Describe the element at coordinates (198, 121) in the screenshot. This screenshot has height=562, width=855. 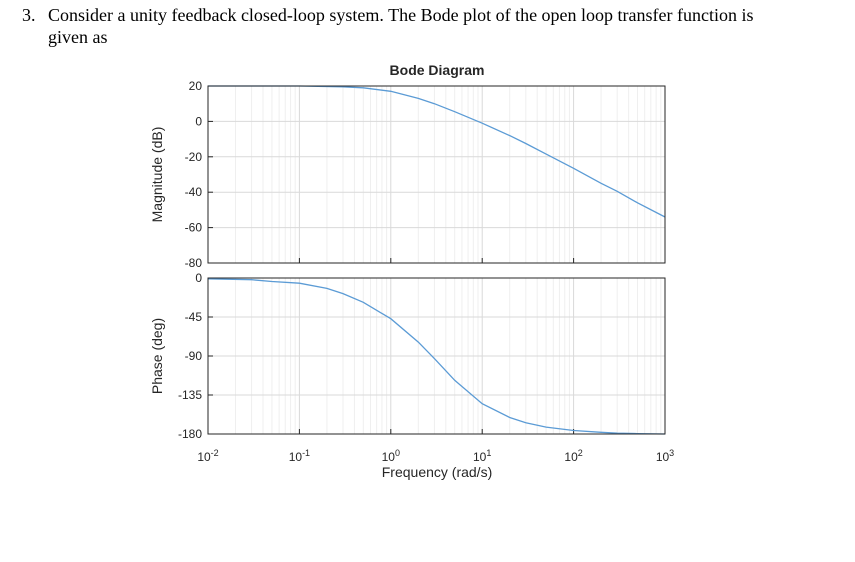
I see `magnitude-y-tick-label: 0` at that location.